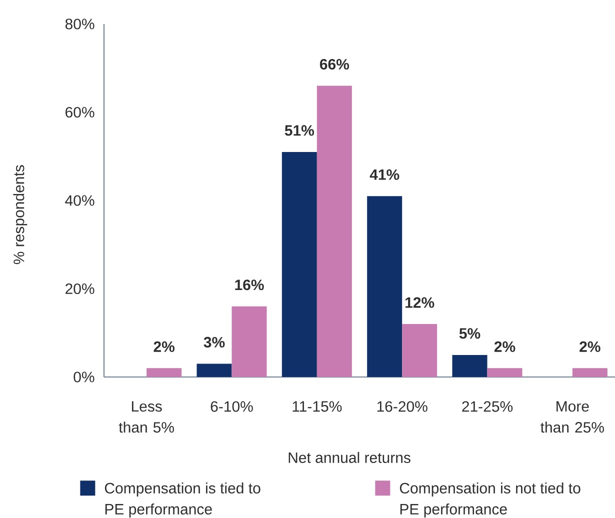 The height and width of the screenshot is (518, 615). I want to click on y-tick-label: 40%, so click(79, 200).